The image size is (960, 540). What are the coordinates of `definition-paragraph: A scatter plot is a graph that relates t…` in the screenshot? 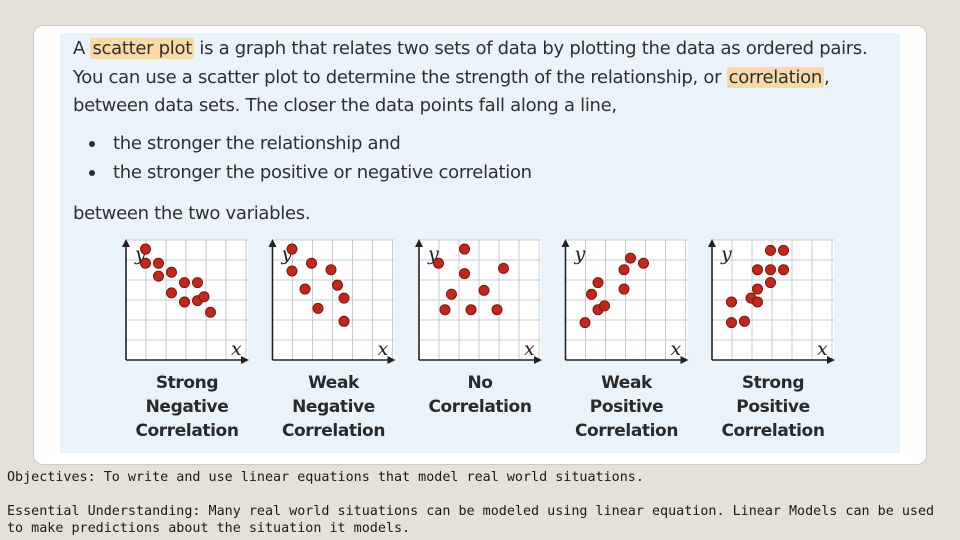 It's located at (483, 78).